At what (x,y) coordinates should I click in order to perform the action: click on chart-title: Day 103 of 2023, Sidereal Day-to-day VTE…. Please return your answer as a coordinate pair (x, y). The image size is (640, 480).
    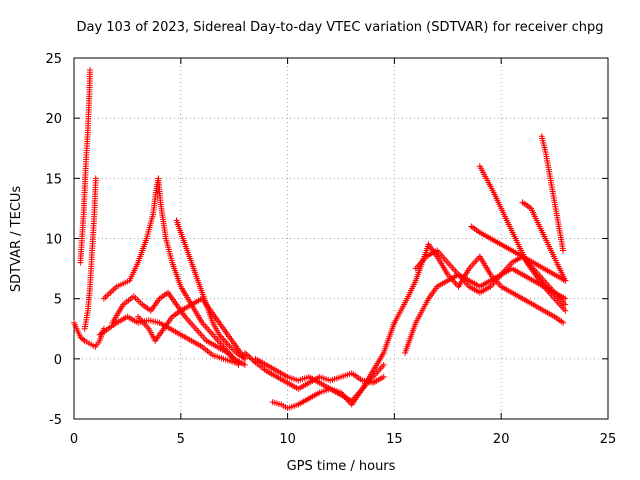
    Looking at the image, I should click on (339, 27).